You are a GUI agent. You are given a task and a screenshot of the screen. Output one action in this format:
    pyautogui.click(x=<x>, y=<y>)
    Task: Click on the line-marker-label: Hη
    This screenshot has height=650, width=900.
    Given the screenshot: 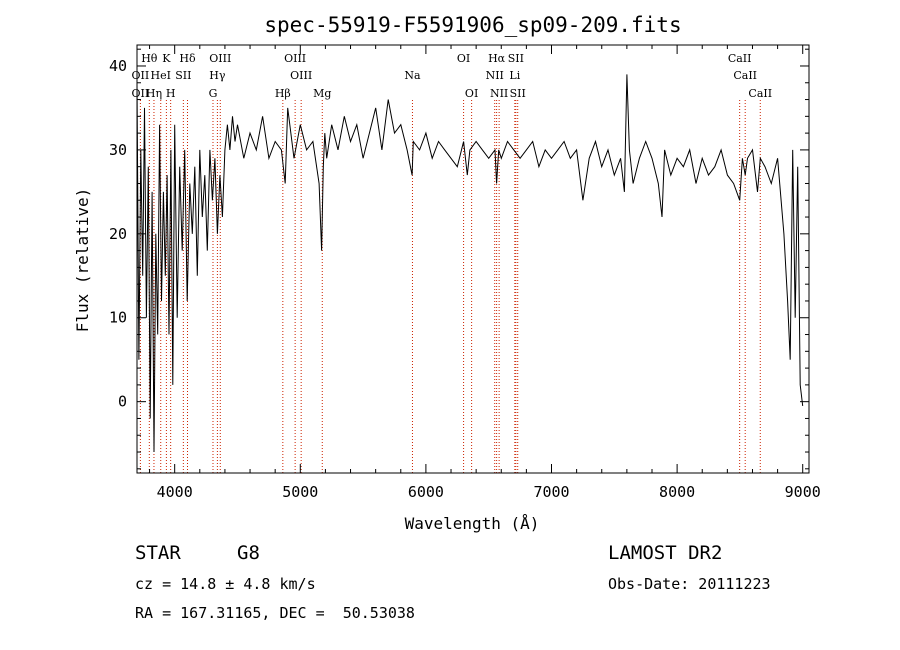 What is the action you would take?
    pyautogui.click(x=154, y=93)
    